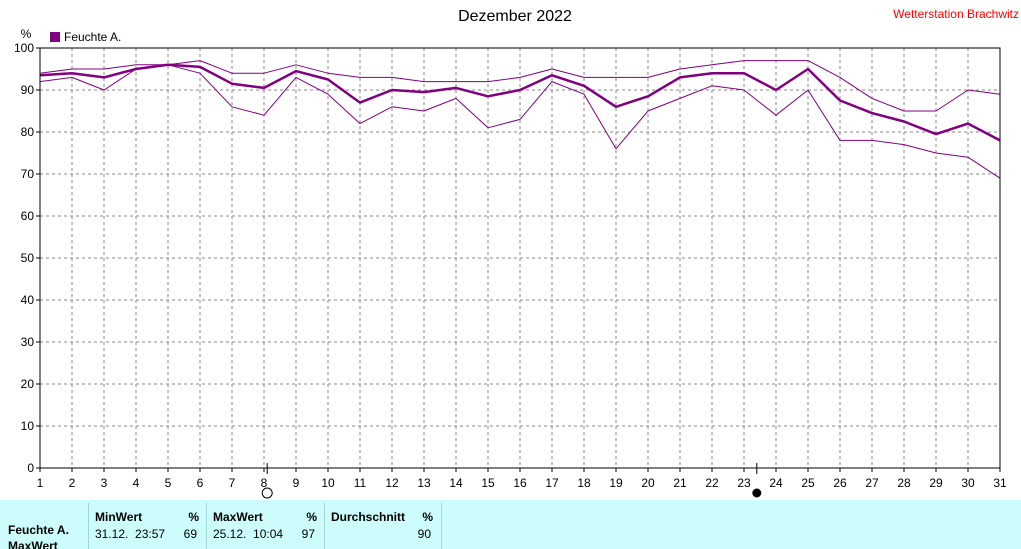  Describe the element at coordinates (680, 483) in the screenshot. I see `x-tick-label: 21` at that location.